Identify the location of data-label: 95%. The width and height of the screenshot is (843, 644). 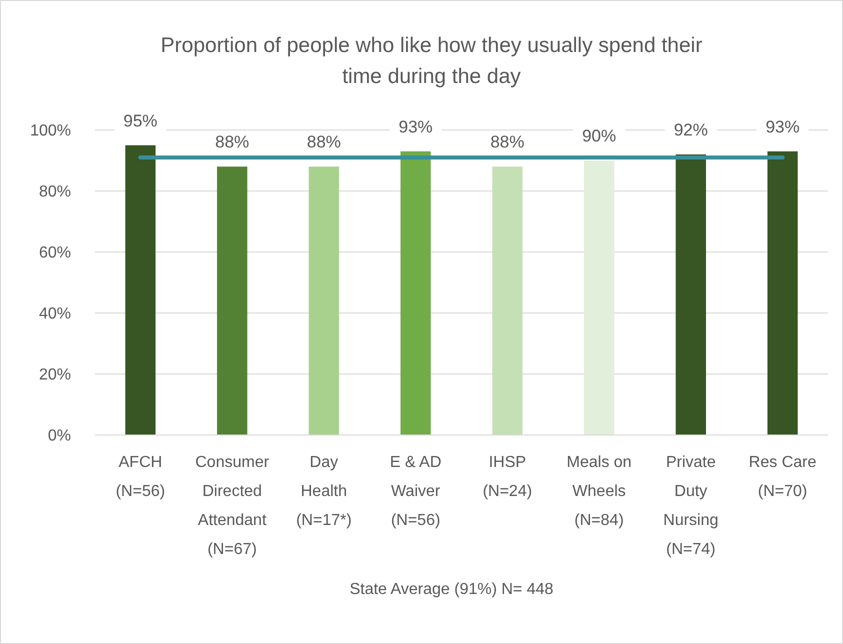
(140, 120).